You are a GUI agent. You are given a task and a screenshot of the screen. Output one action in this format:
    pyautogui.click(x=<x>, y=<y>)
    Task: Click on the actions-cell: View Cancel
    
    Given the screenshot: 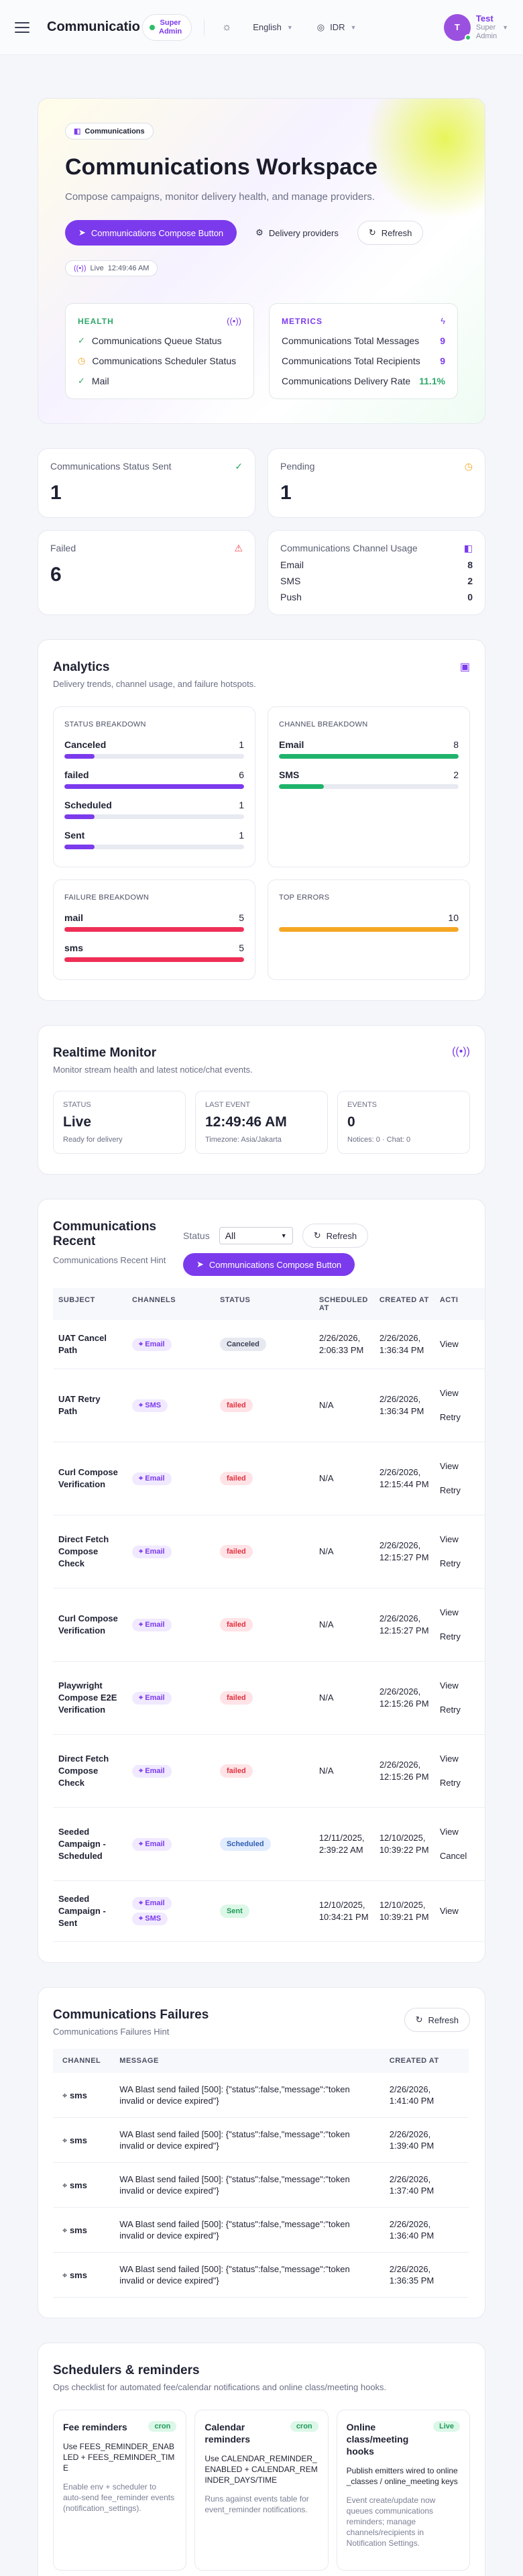 What is the action you would take?
    pyautogui.click(x=459, y=1844)
    